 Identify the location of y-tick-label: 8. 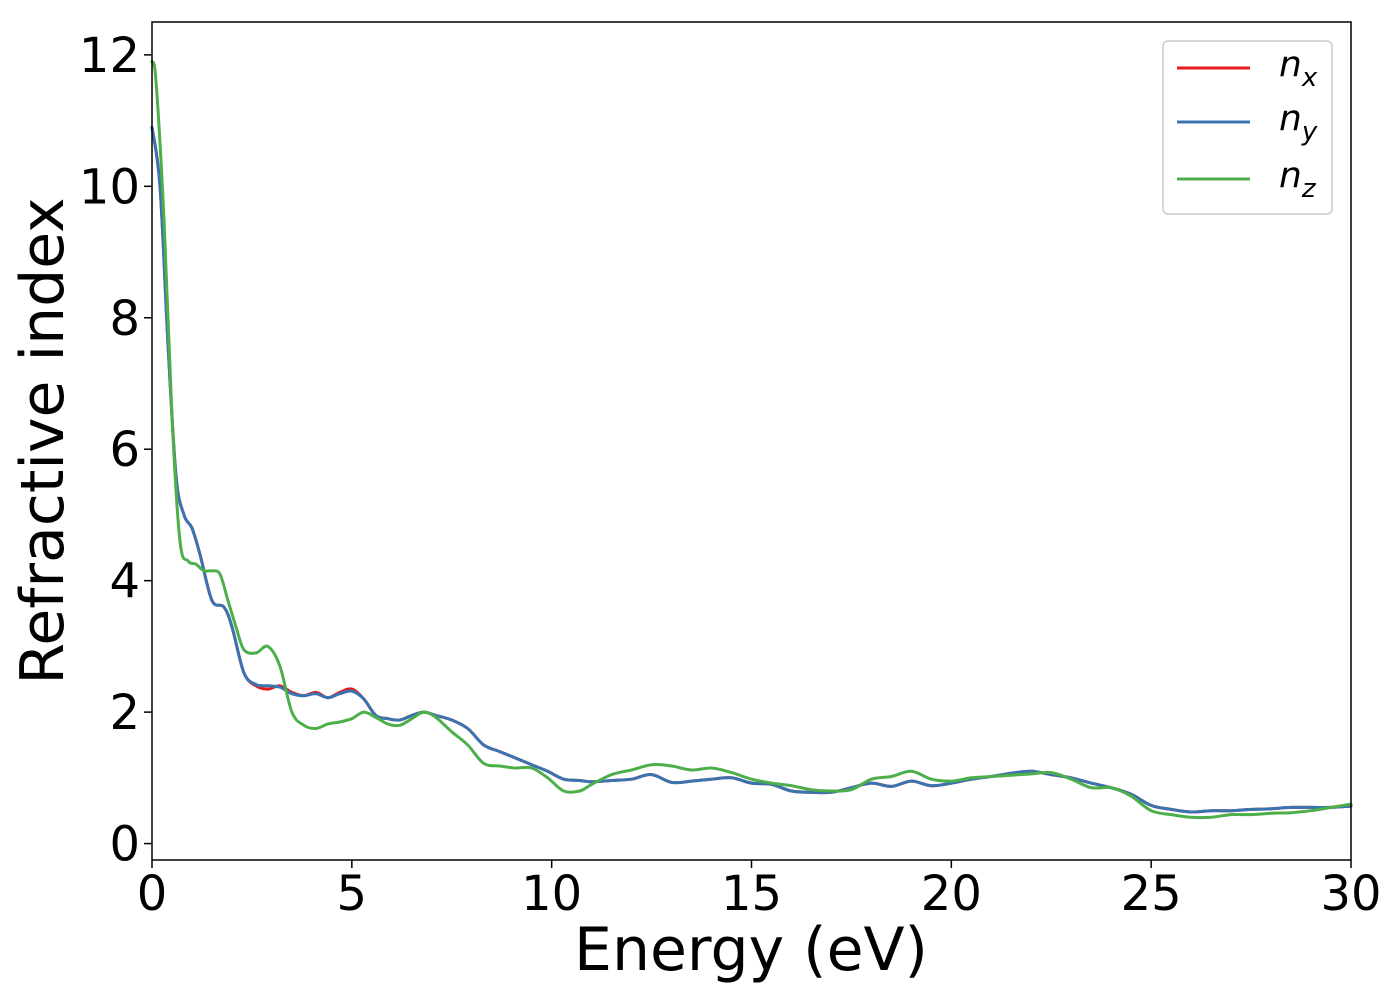
(124, 319).